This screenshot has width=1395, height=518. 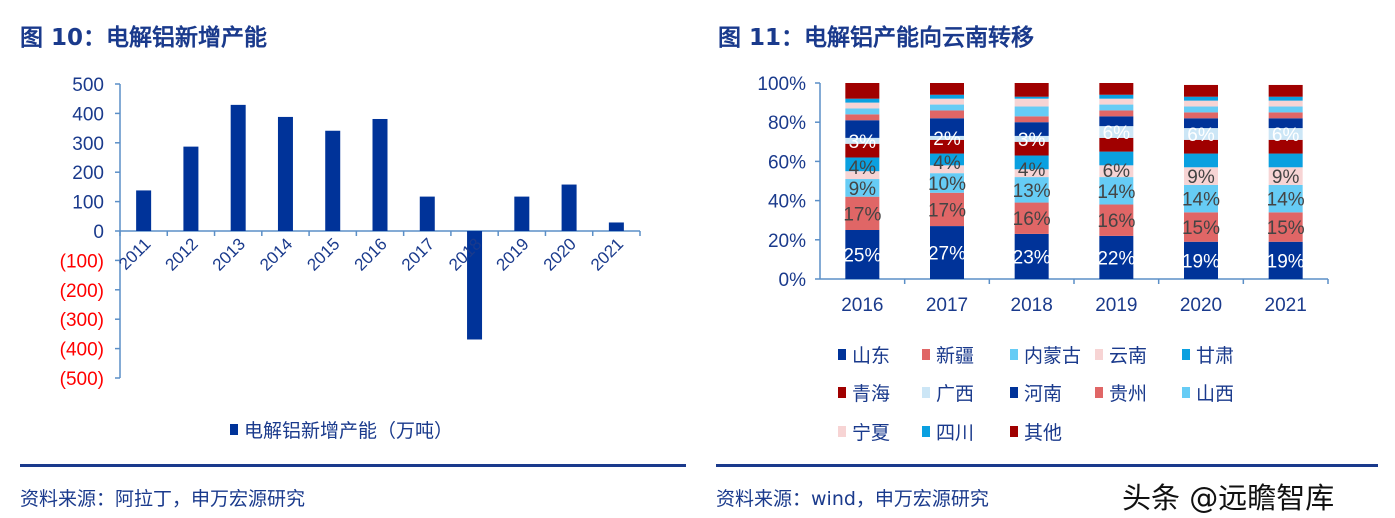 I want to click on bar-segment-云南-2018, so click(x=1031, y=173).